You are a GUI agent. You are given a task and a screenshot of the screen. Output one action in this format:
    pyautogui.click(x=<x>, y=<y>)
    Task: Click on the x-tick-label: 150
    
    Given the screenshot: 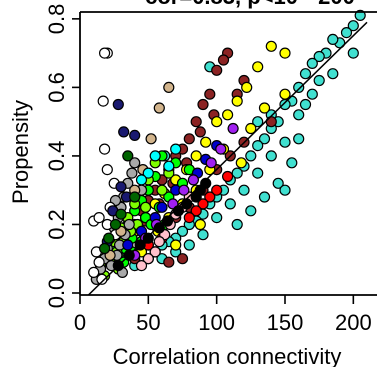 What is the action you would take?
    pyautogui.click(x=285, y=322)
    